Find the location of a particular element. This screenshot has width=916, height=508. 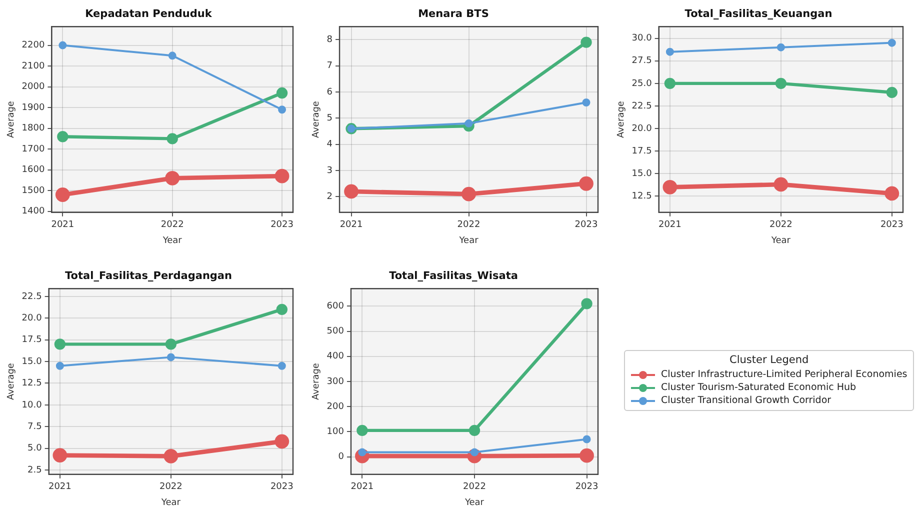

y-tick-label: 3 is located at coordinates (329, 171).